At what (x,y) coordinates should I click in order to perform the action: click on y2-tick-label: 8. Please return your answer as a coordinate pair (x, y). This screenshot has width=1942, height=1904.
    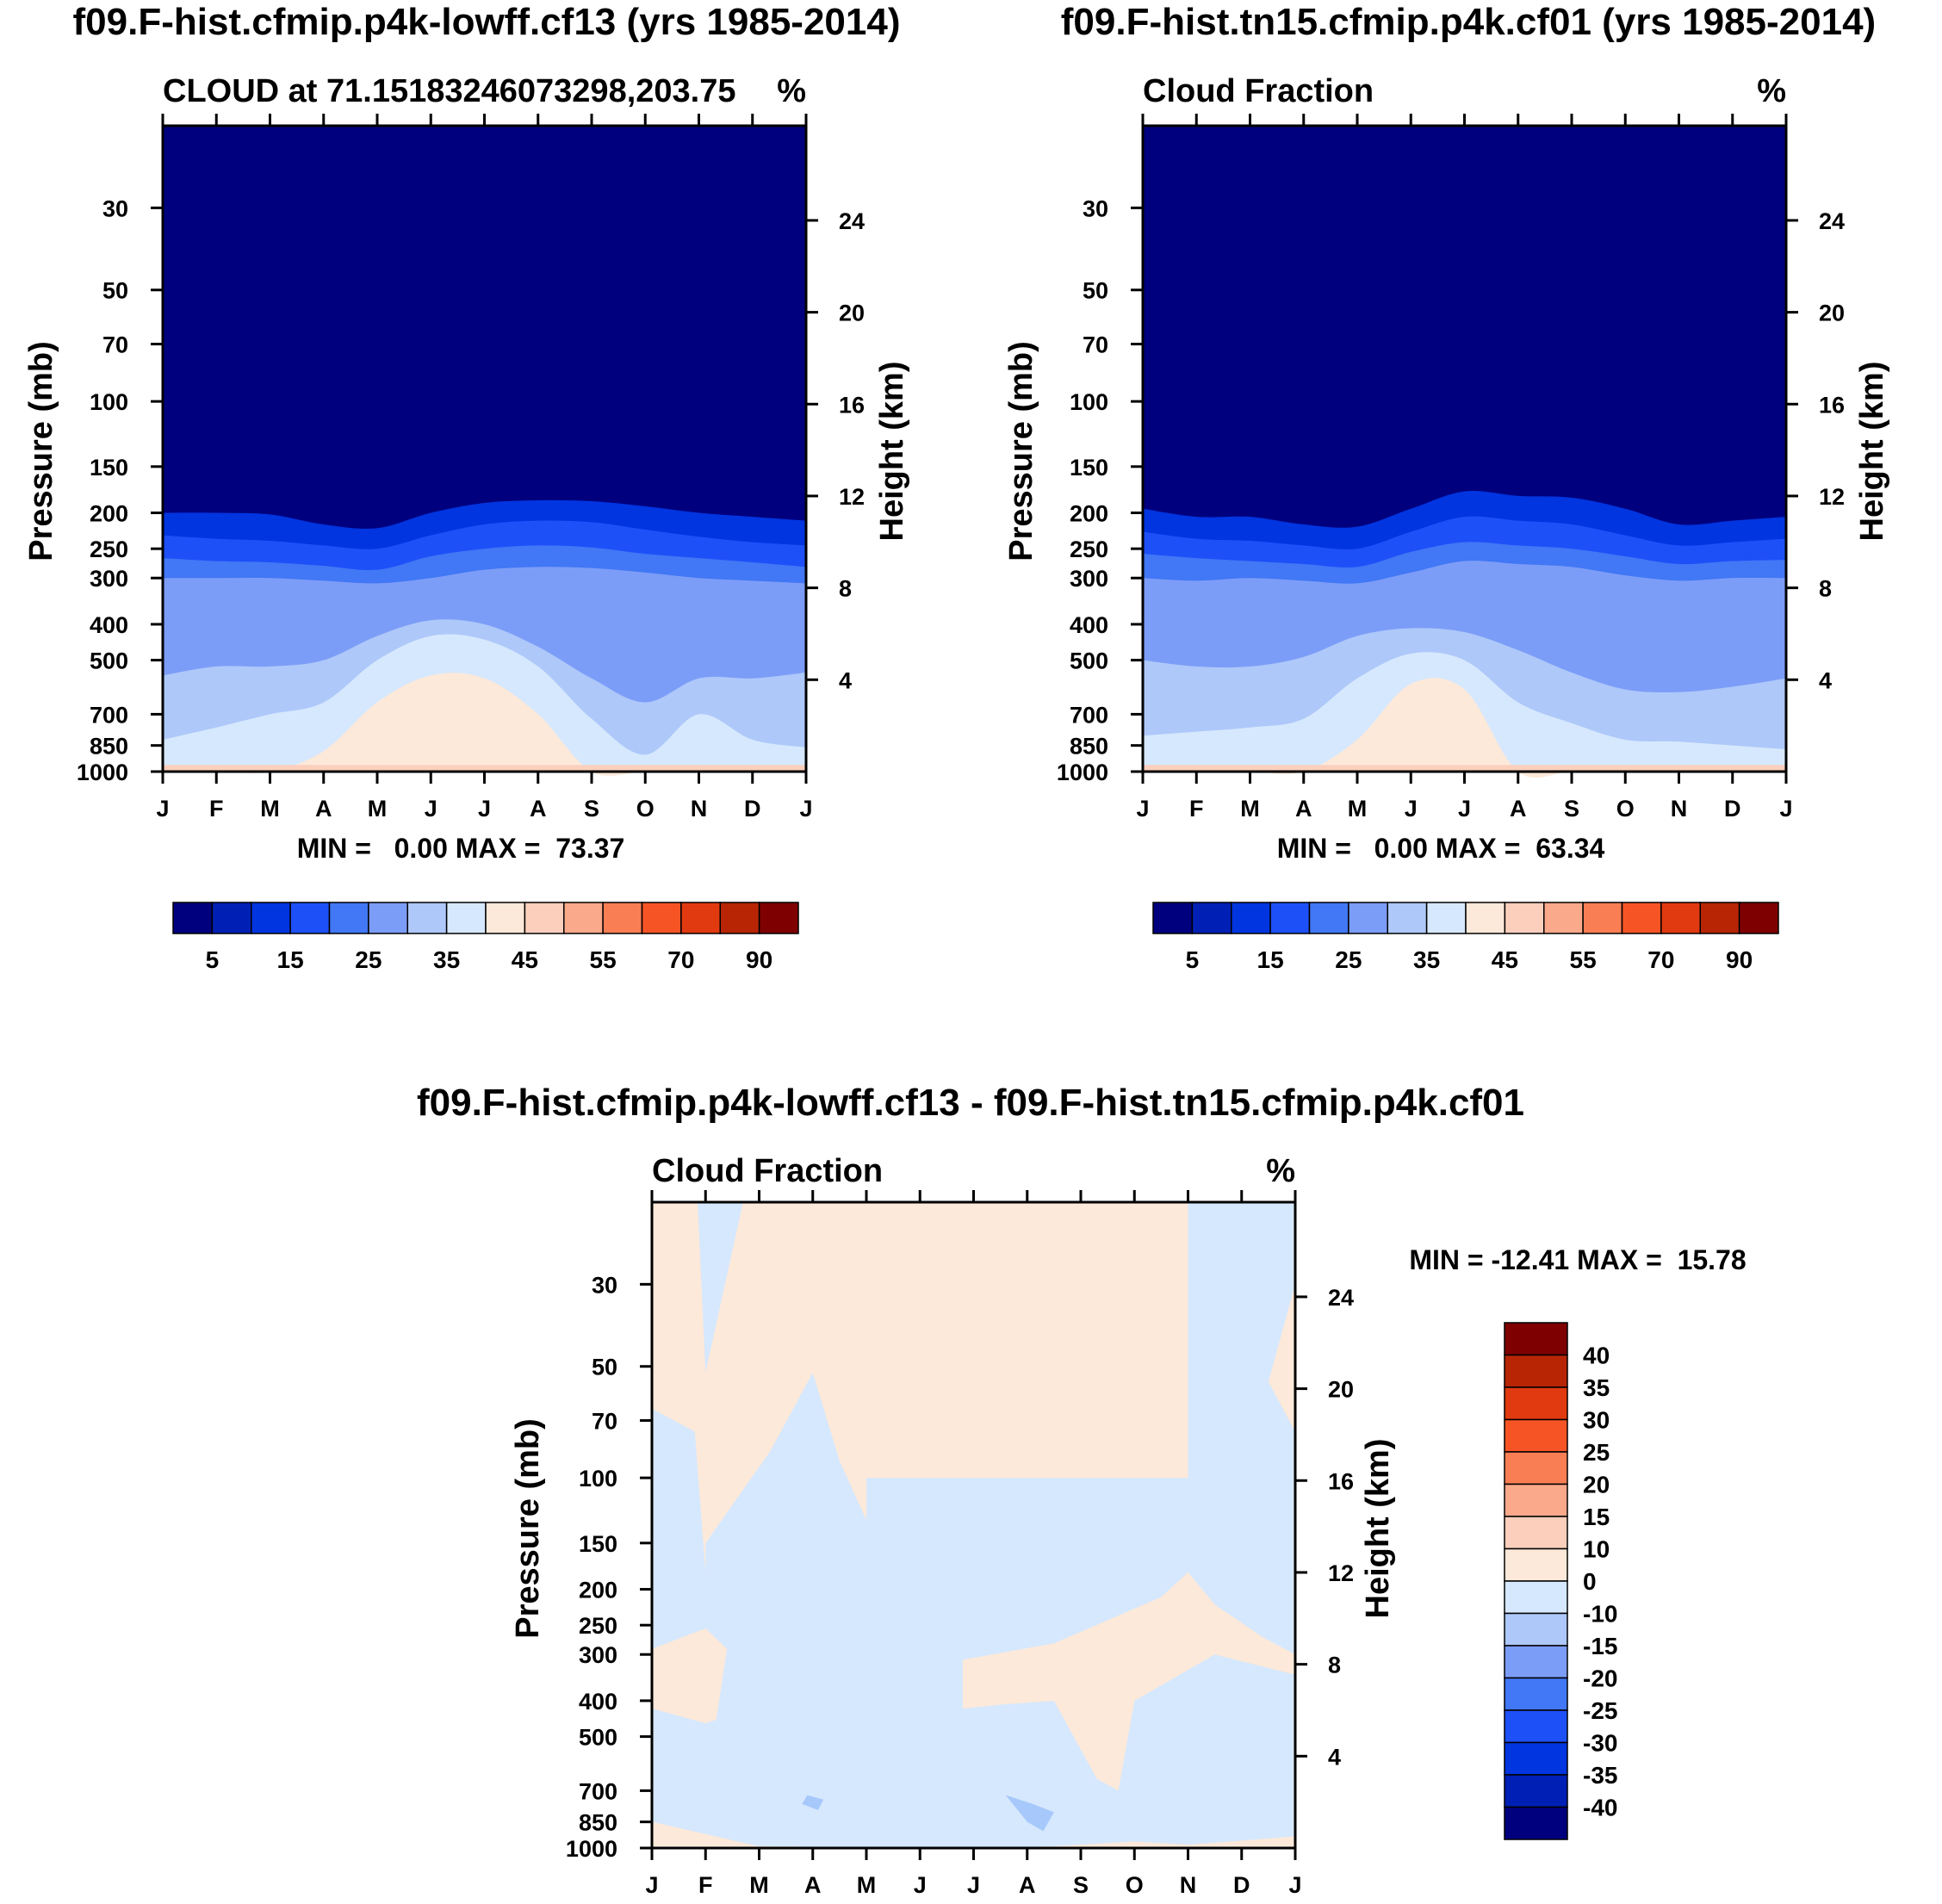
    Looking at the image, I should click on (1334, 1666).